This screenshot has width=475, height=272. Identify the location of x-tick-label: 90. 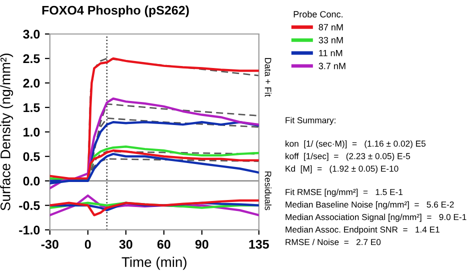
(201, 244).